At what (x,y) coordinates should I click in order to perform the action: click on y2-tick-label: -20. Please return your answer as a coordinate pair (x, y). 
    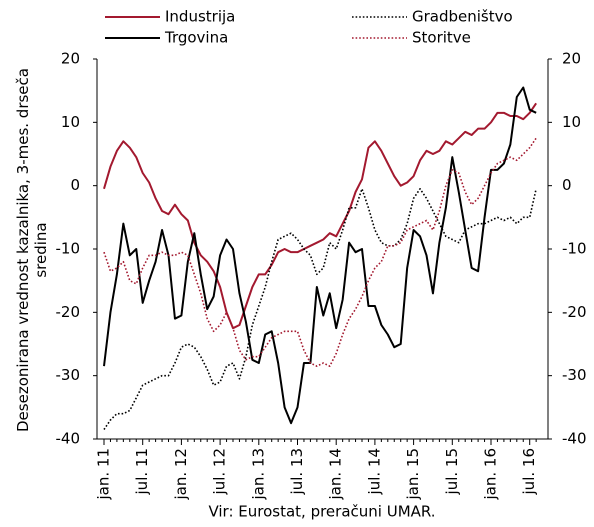
    Looking at the image, I should click on (574, 312).